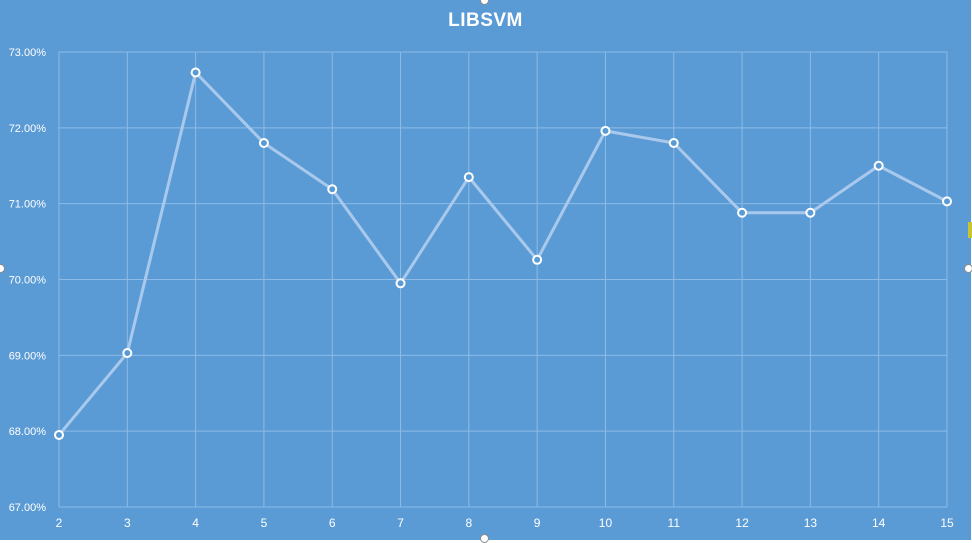 This screenshot has width=972, height=543. Describe the element at coordinates (947, 523) in the screenshot. I see `x-tick-label: 15` at that location.